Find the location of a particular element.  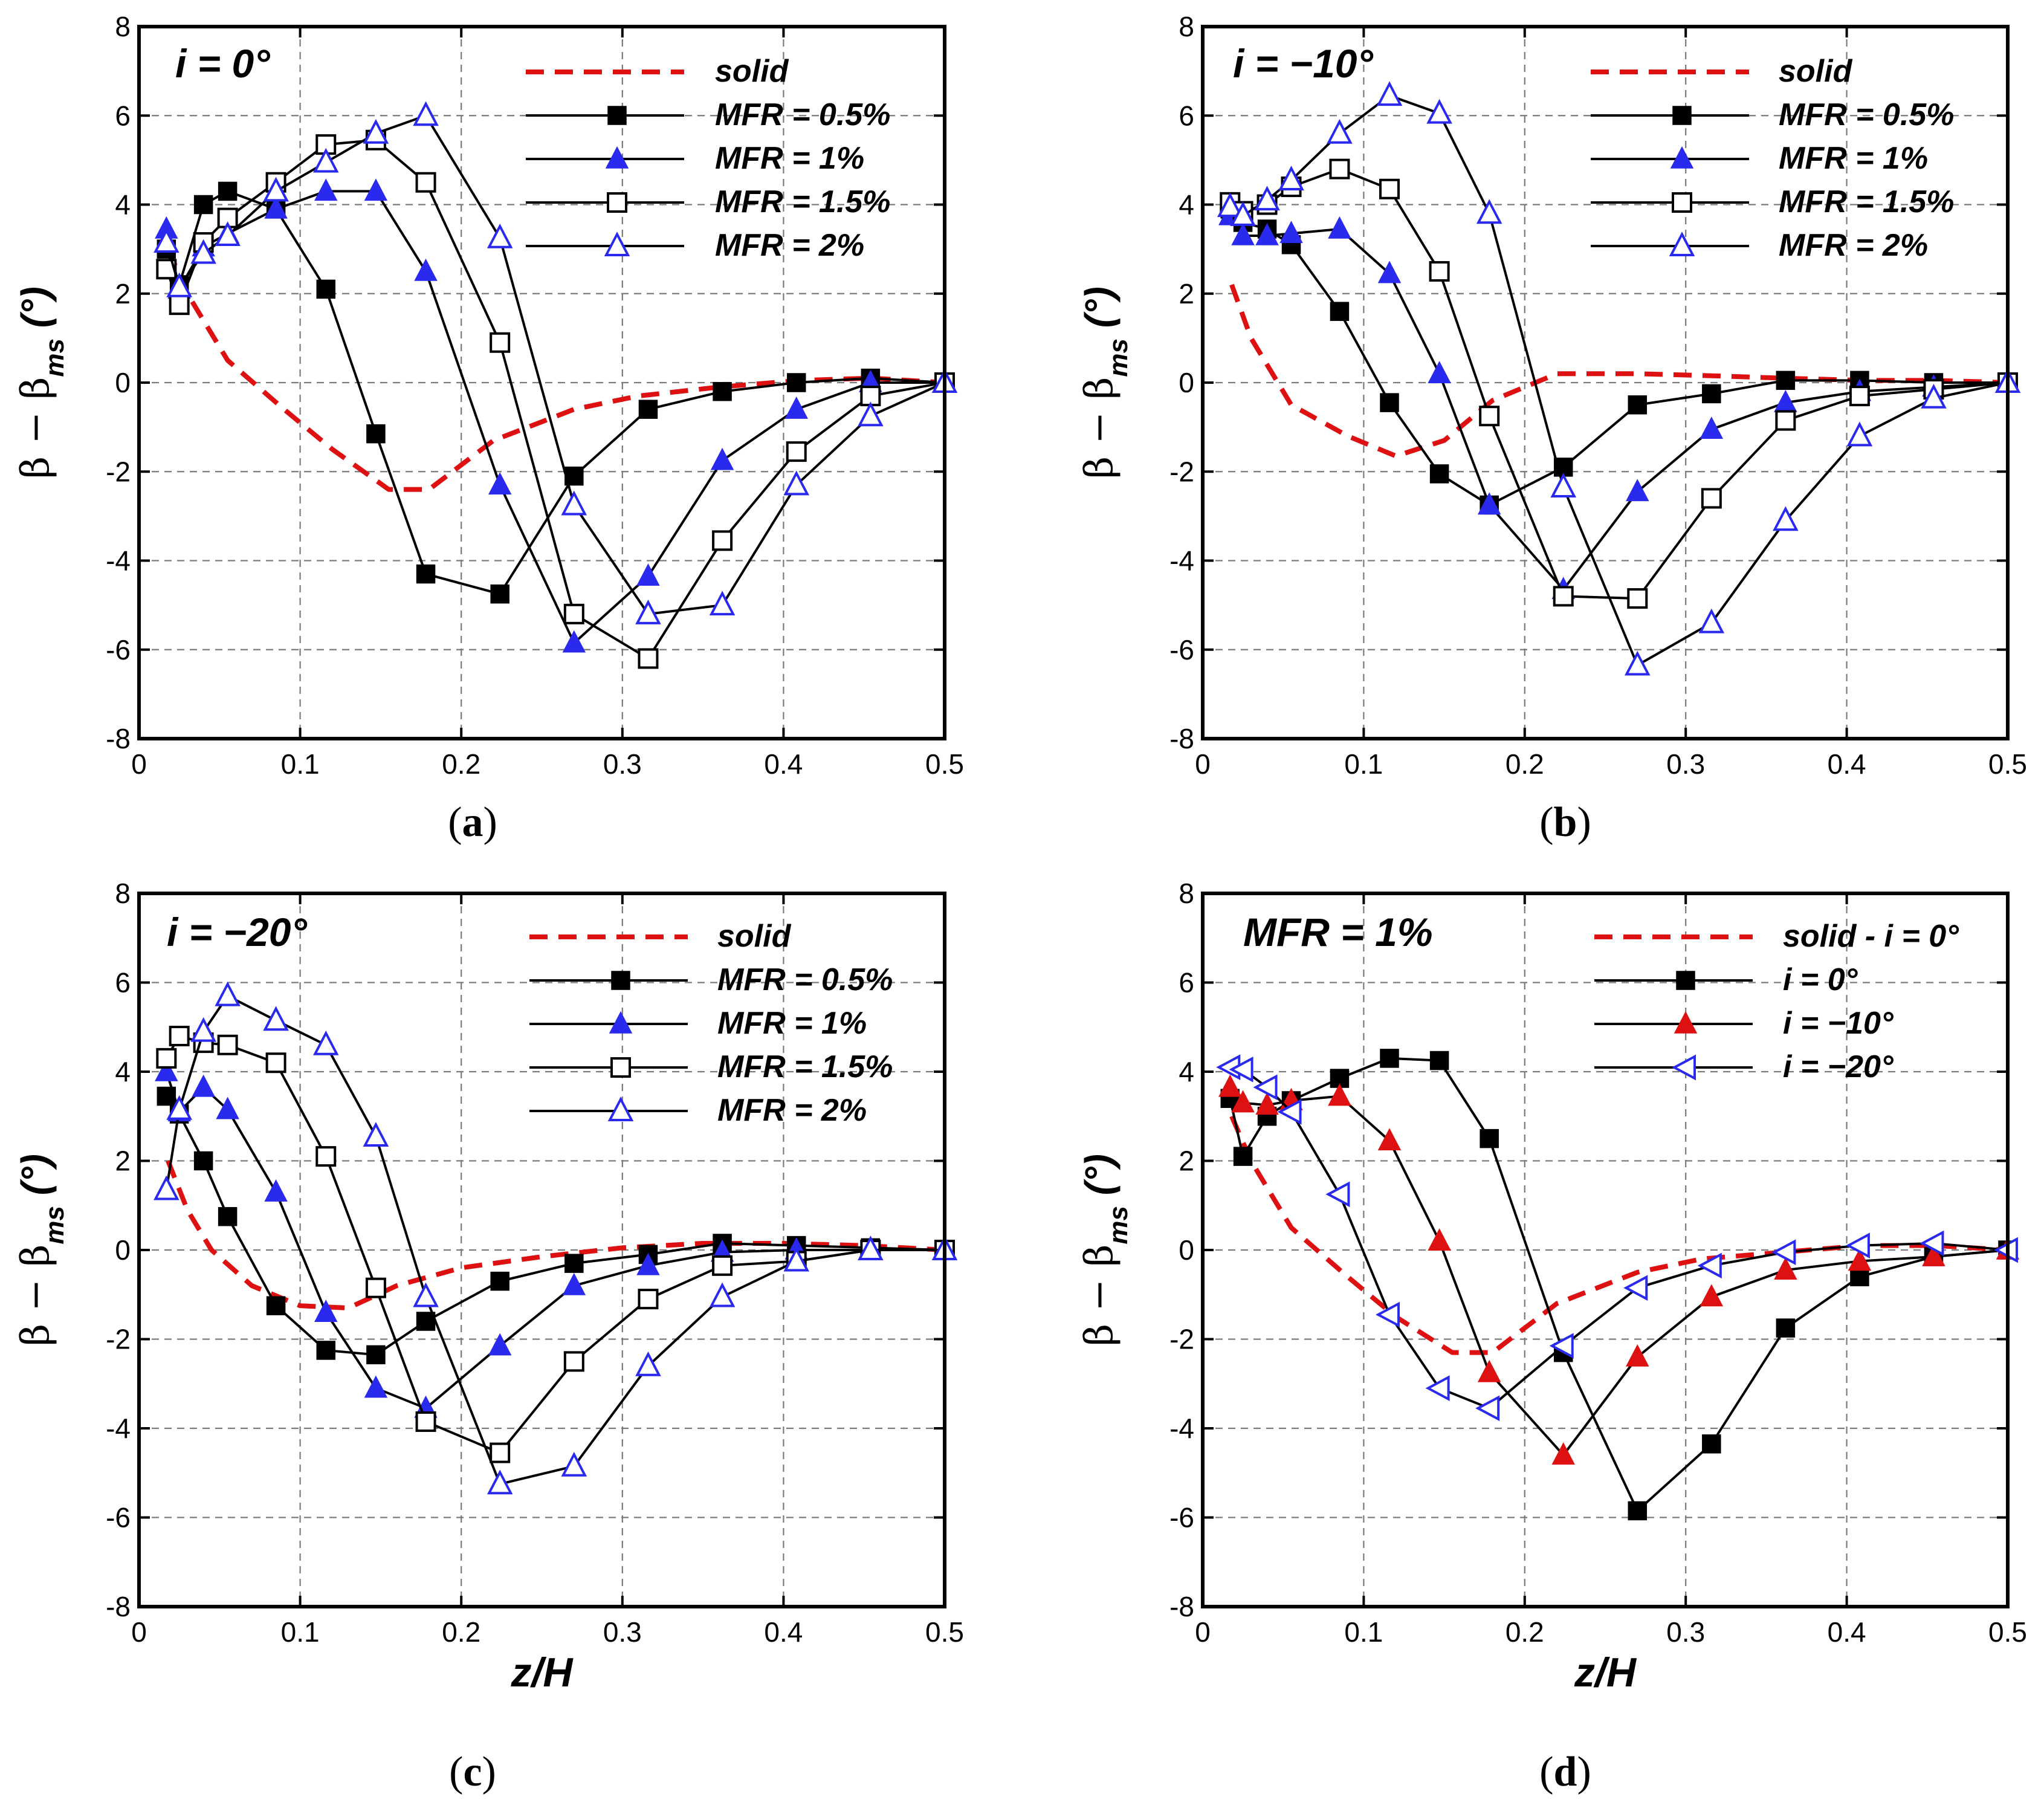

legend-item: solid - i = 0° is located at coordinates (1776, 936).